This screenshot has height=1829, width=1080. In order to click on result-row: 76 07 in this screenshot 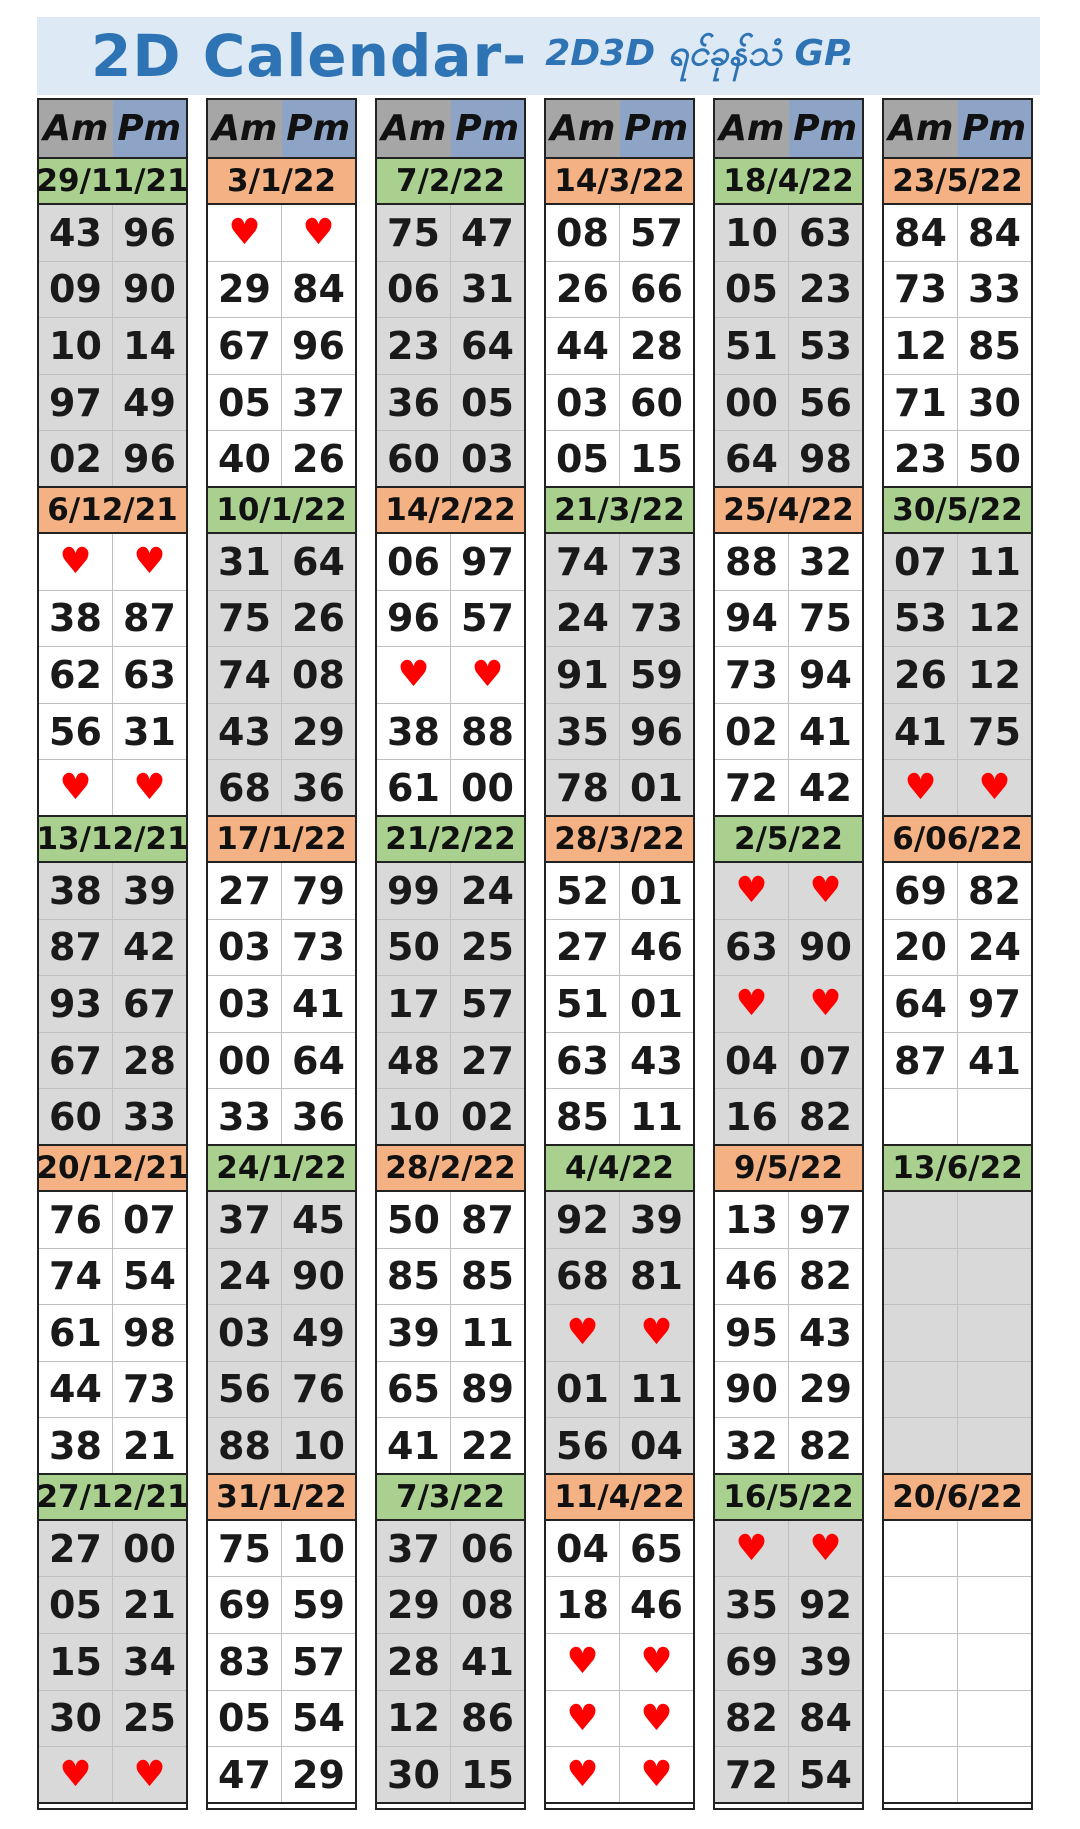, I will do `click(112, 1220)`.